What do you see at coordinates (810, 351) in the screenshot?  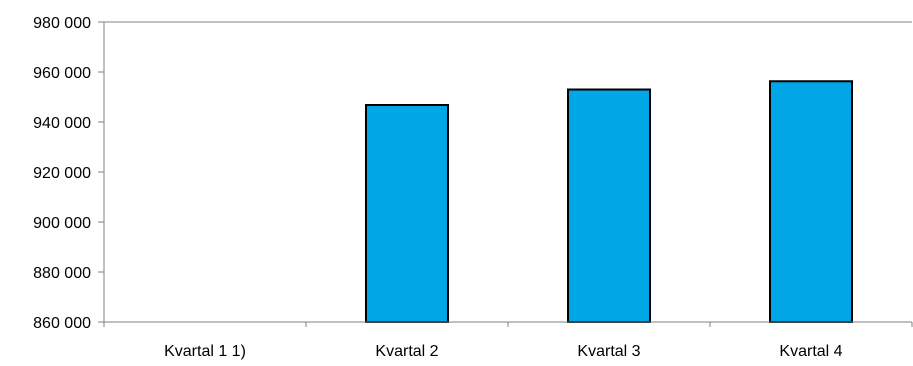 I see `x-category-label: Kvartal 4` at bounding box center [810, 351].